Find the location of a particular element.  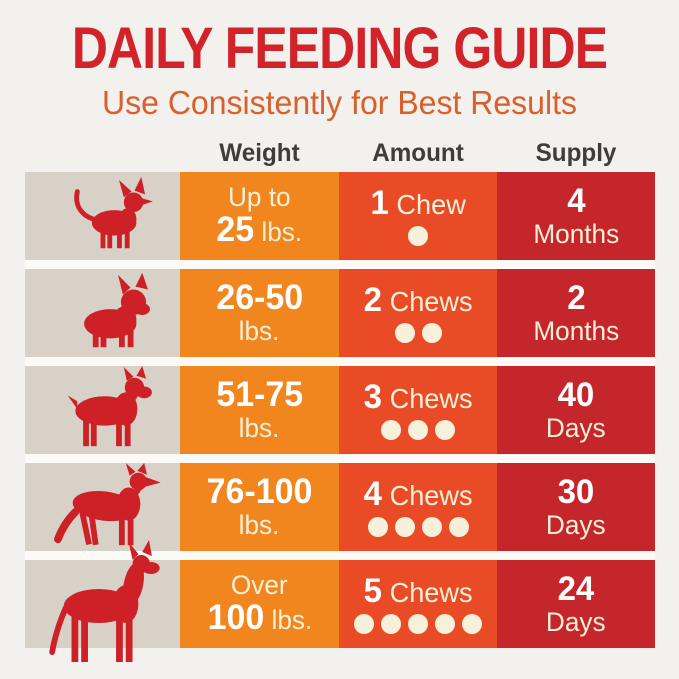

weight-line-2: 25 lbs. is located at coordinates (259, 229).